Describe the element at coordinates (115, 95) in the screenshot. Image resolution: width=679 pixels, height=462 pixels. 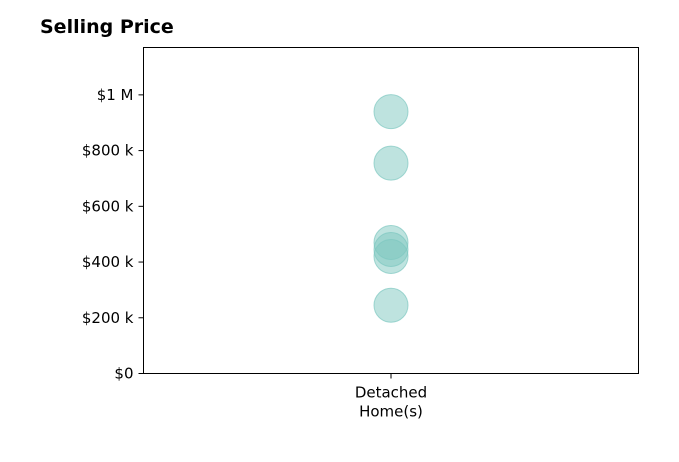
I see `y-tick-label: $1 M` at that location.